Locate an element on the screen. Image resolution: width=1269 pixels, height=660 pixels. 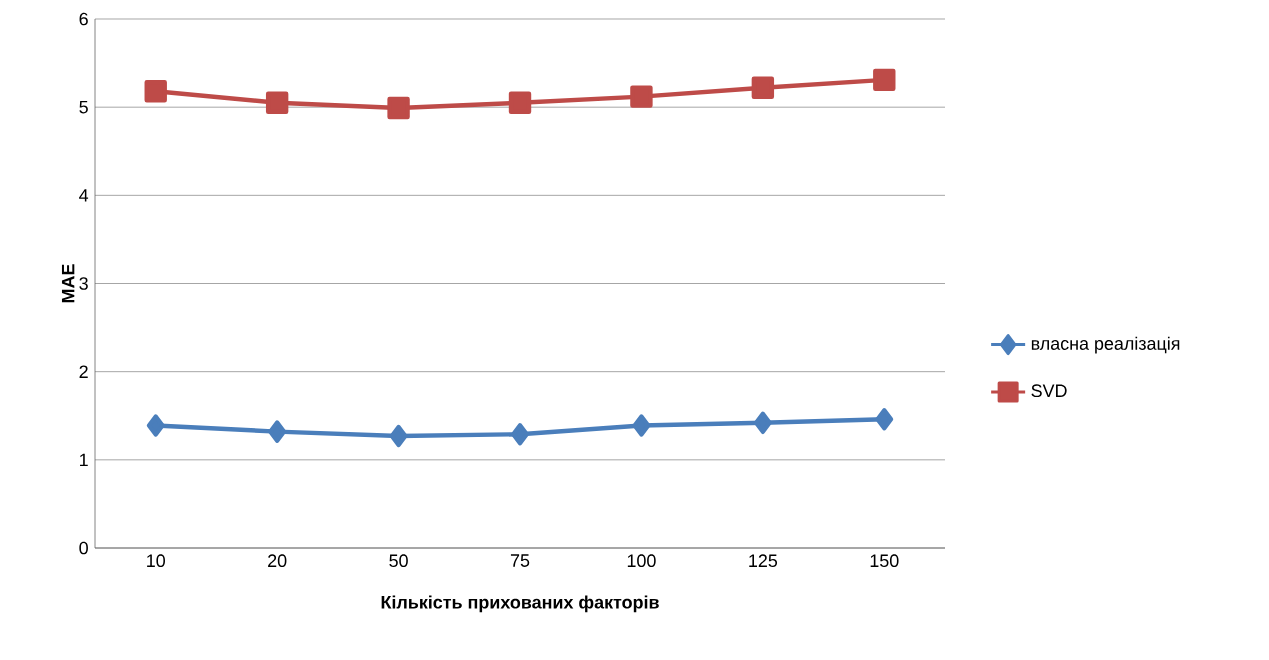
legend-label: SVD is located at coordinates (1049, 391).